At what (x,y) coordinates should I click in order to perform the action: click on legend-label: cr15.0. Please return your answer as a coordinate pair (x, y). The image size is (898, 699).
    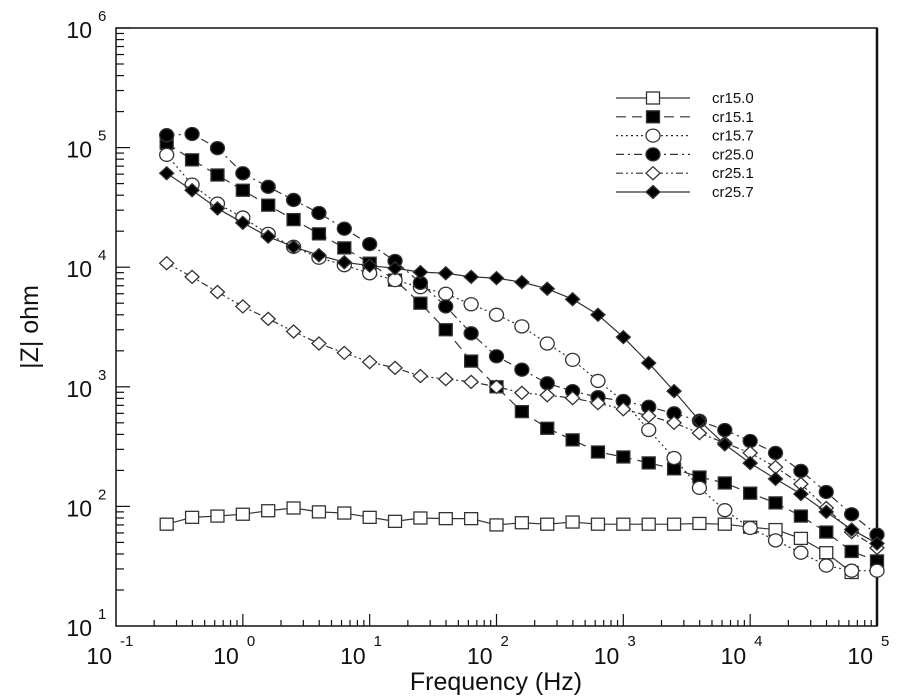
    Looking at the image, I should click on (733, 98).